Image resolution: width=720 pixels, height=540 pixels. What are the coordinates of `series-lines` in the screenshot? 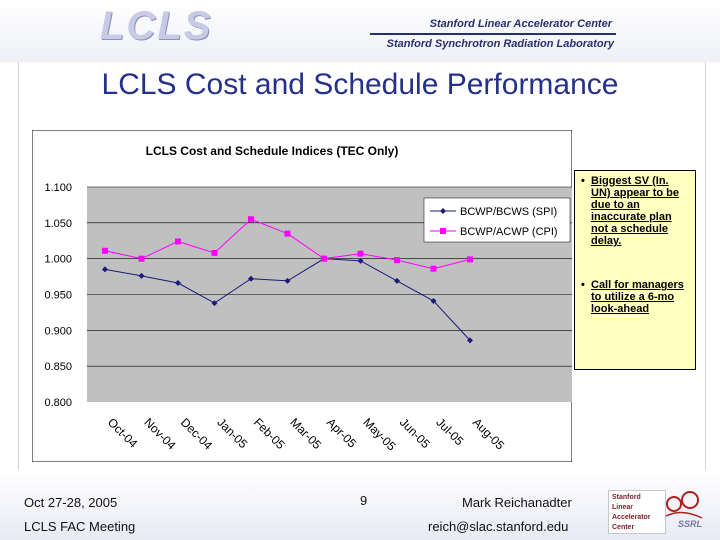 It's located at (287, 280).